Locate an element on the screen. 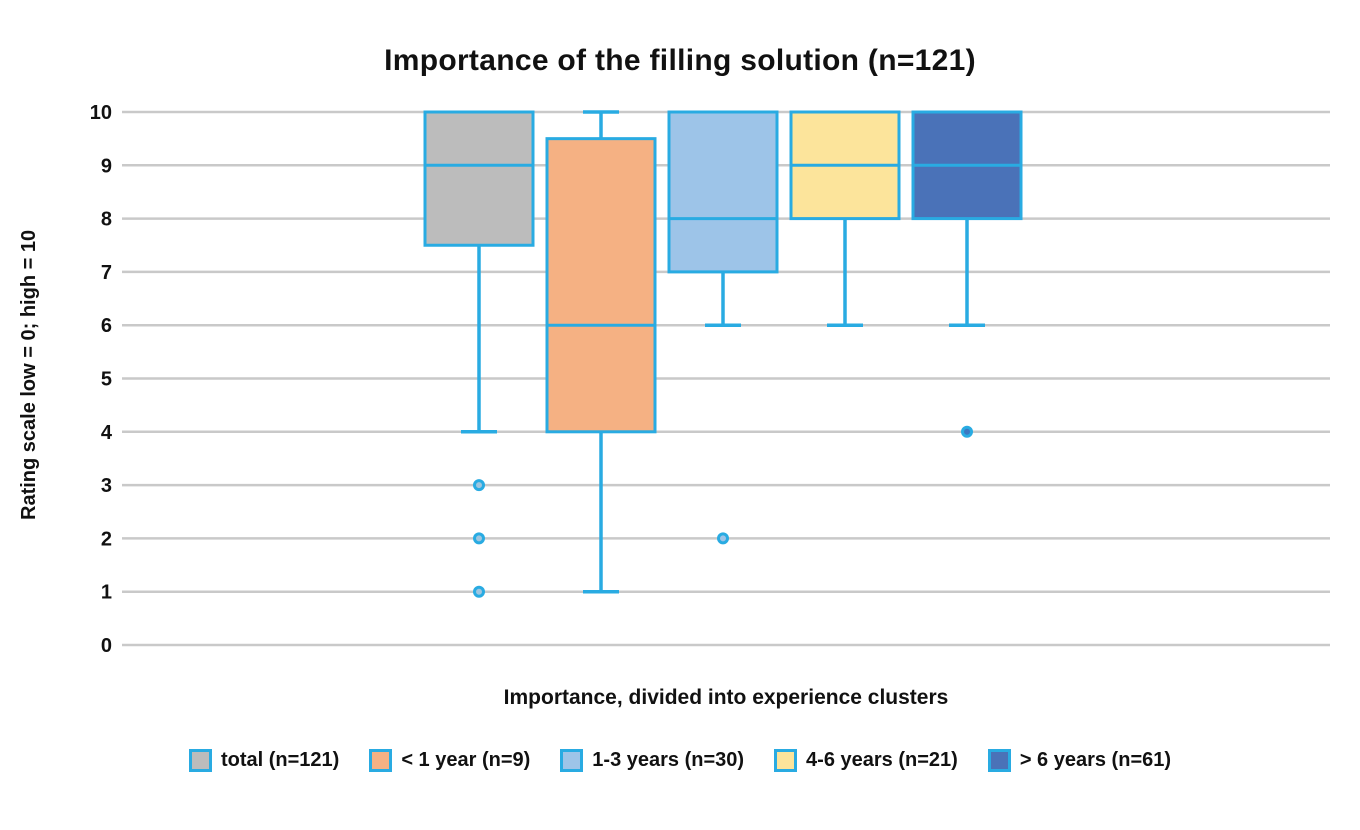  legend-label-total-n-121: total (n=121) is located at coordinates (280, 760).